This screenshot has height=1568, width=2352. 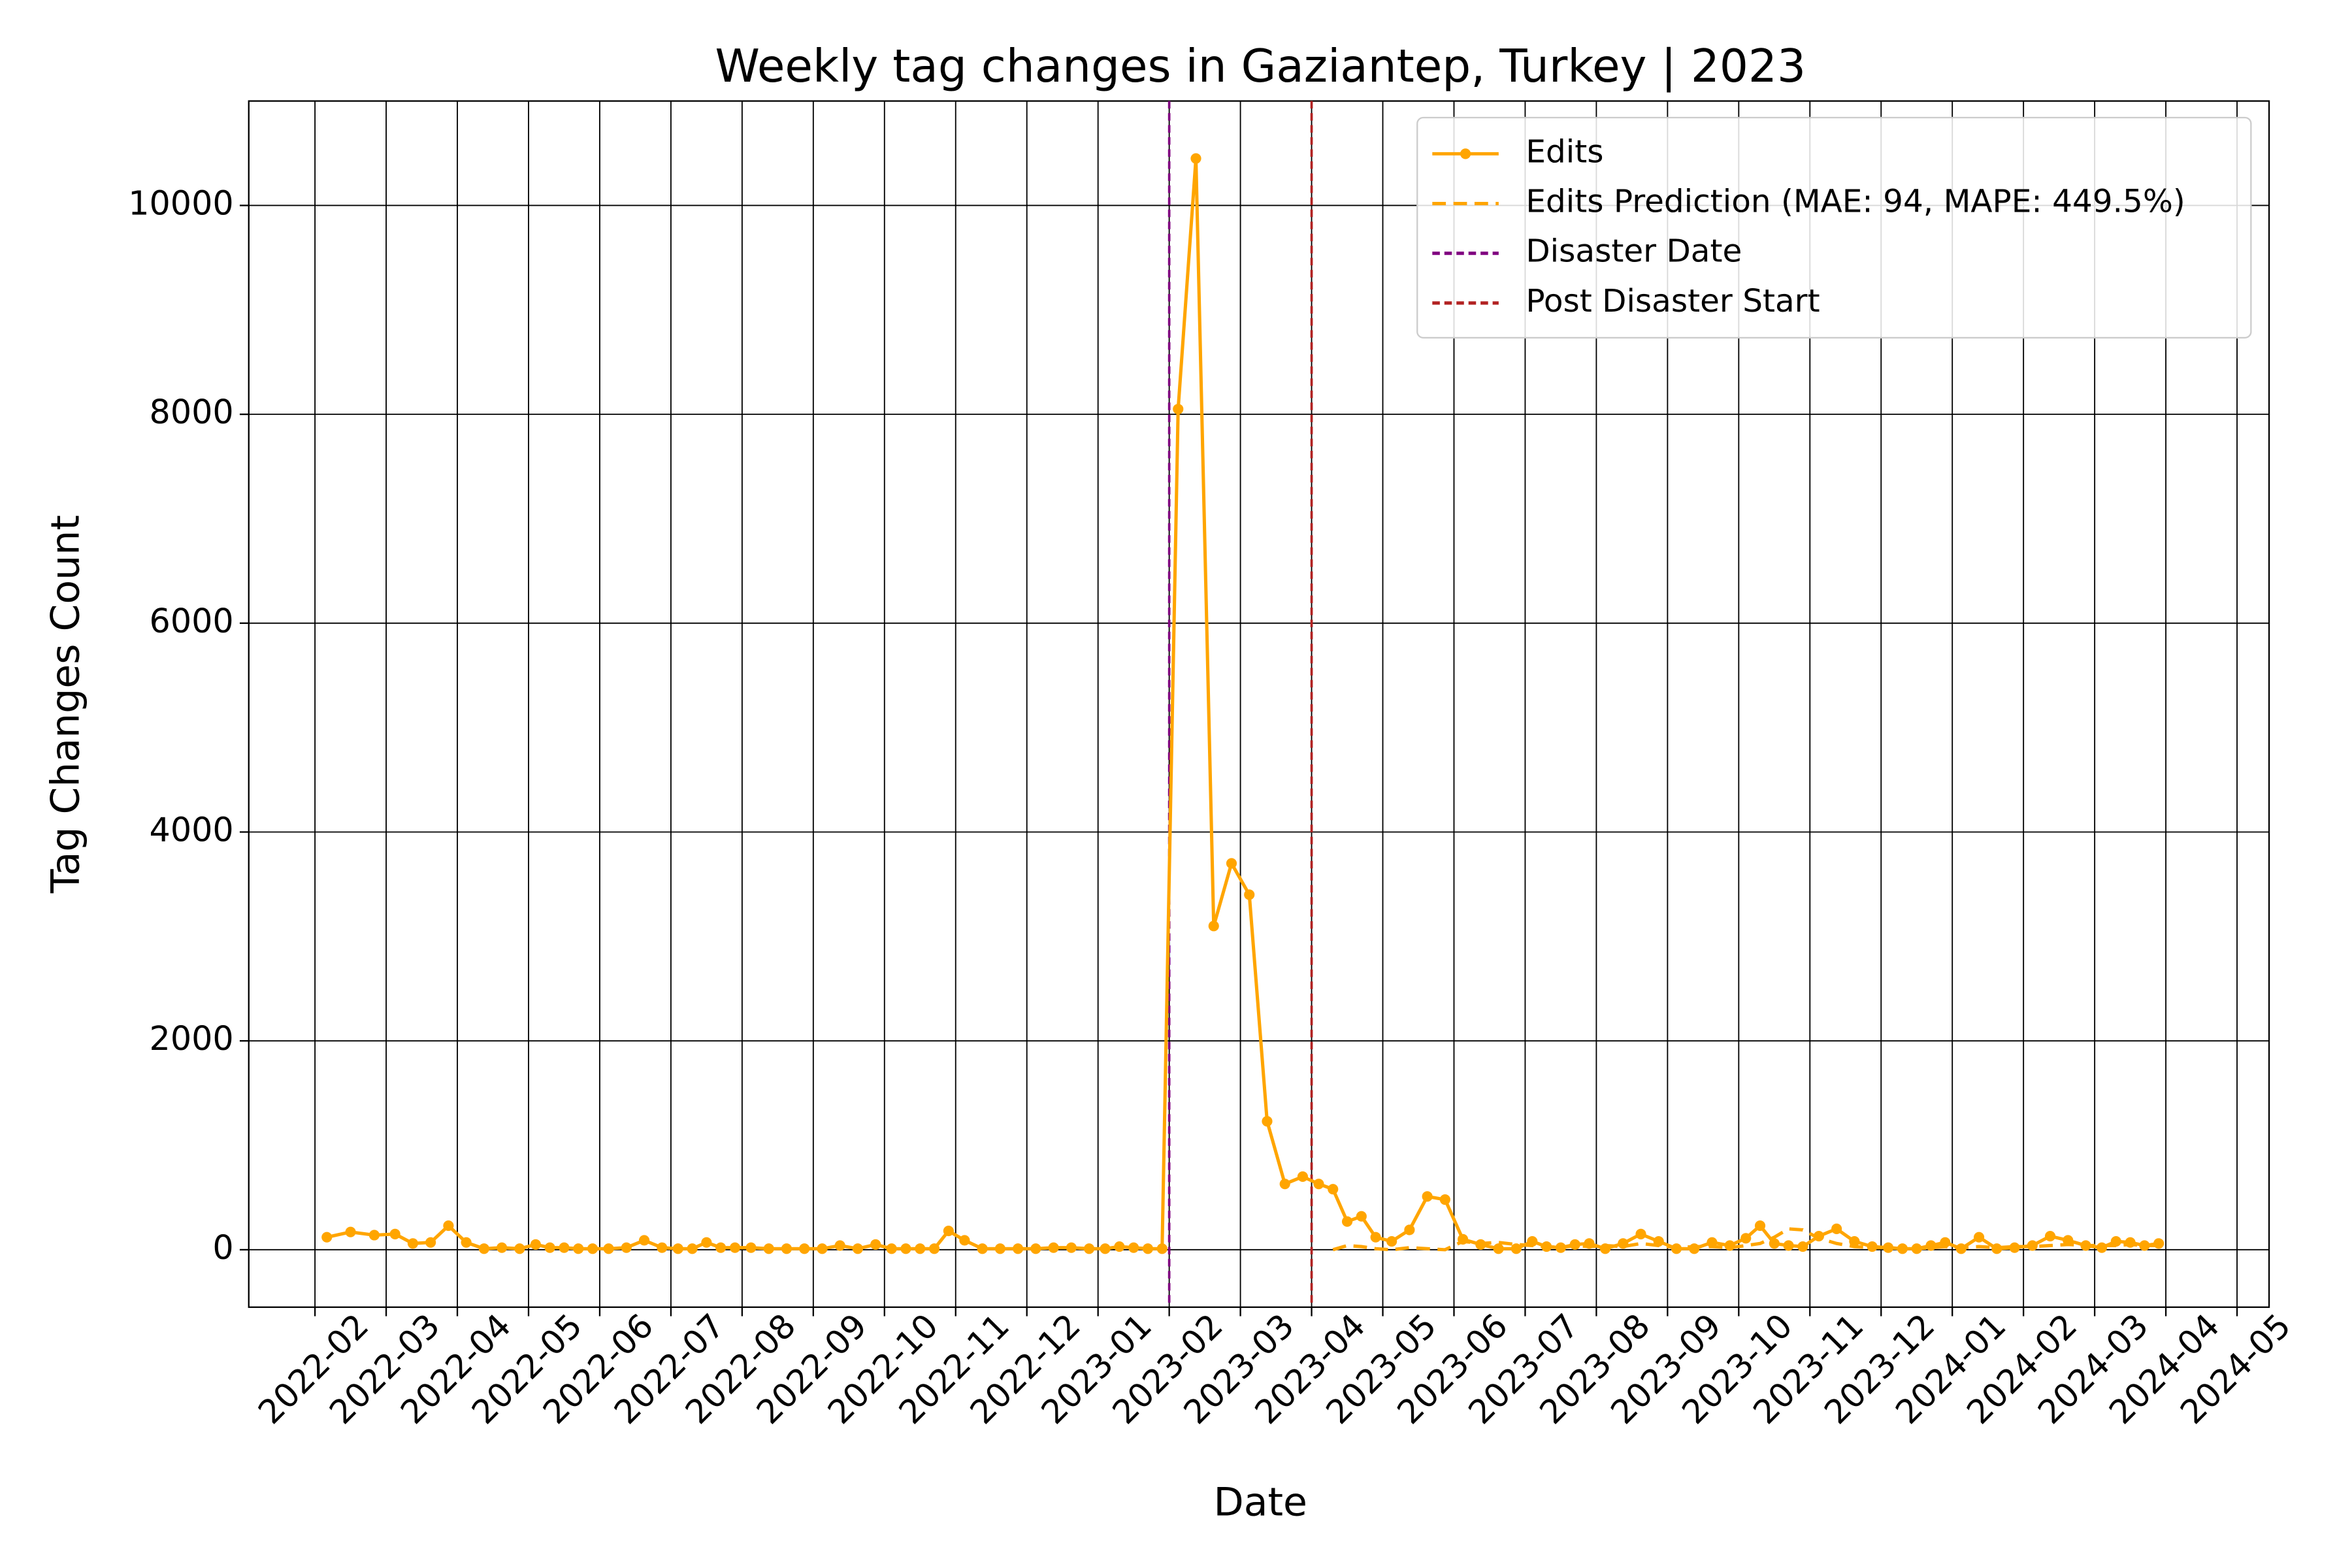 What do you see at coordinates (1855, 202) in the screenshot?
I see `legend-label: Edits Prediction (MAE: 94, MAPE: 449.5%)` at bounding box center [1855, 202].